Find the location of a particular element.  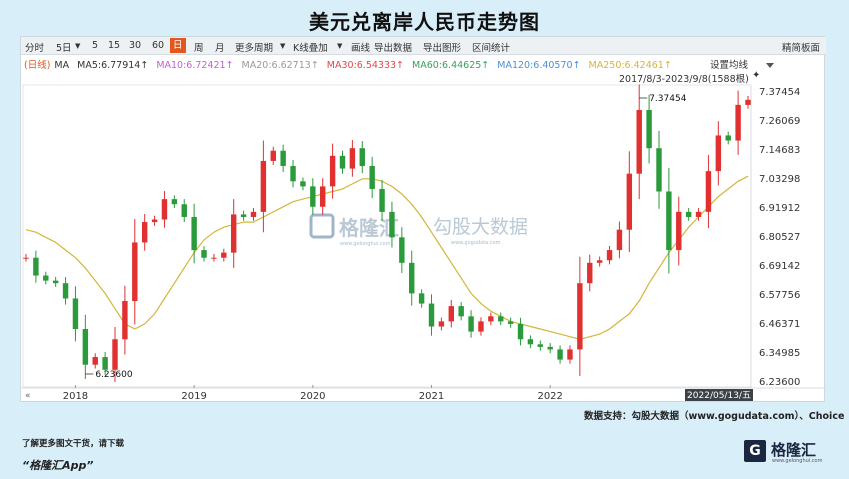

y-tick-label: 6.57756 is located at coordinates (779, 295).